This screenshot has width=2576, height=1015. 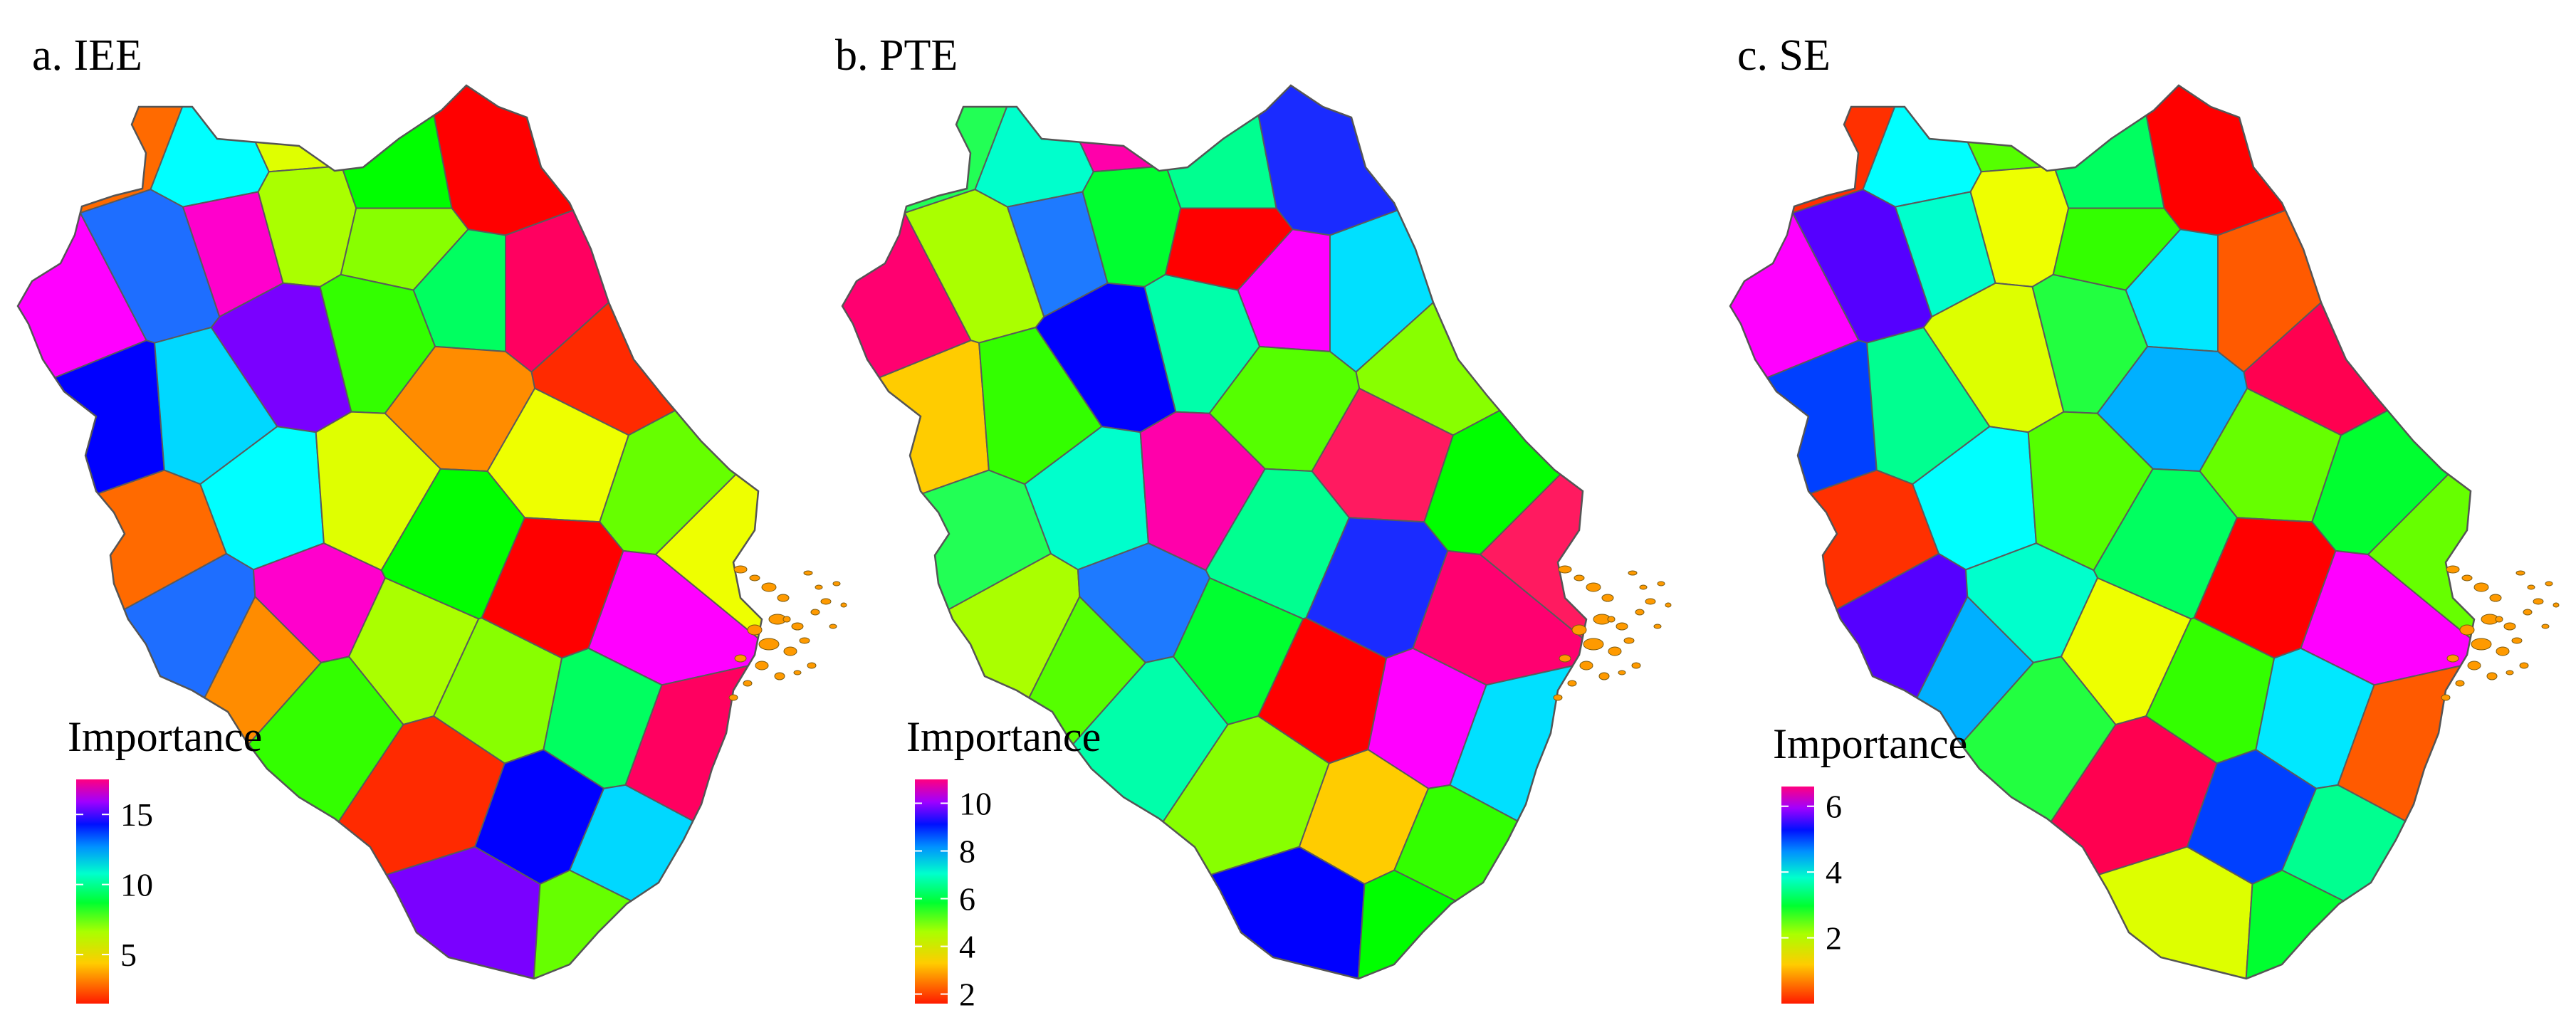 I want to click on legend: Importance 6 4 2, so click(x=1870, y=862).